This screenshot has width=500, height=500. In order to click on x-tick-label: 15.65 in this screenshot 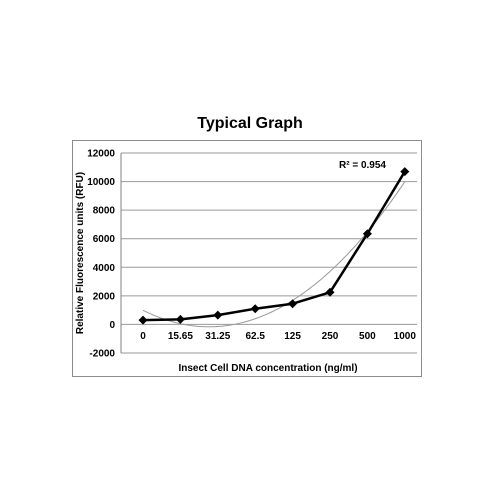, I will do `click(180, 336)`.